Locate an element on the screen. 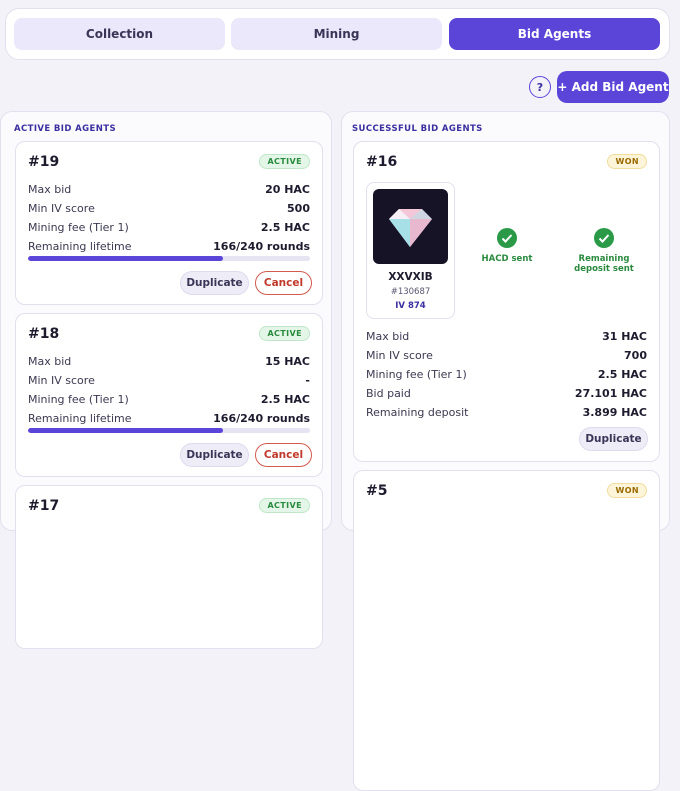  info-row: Bid paid 27.101 HAC is located at coordinates (506, 393).